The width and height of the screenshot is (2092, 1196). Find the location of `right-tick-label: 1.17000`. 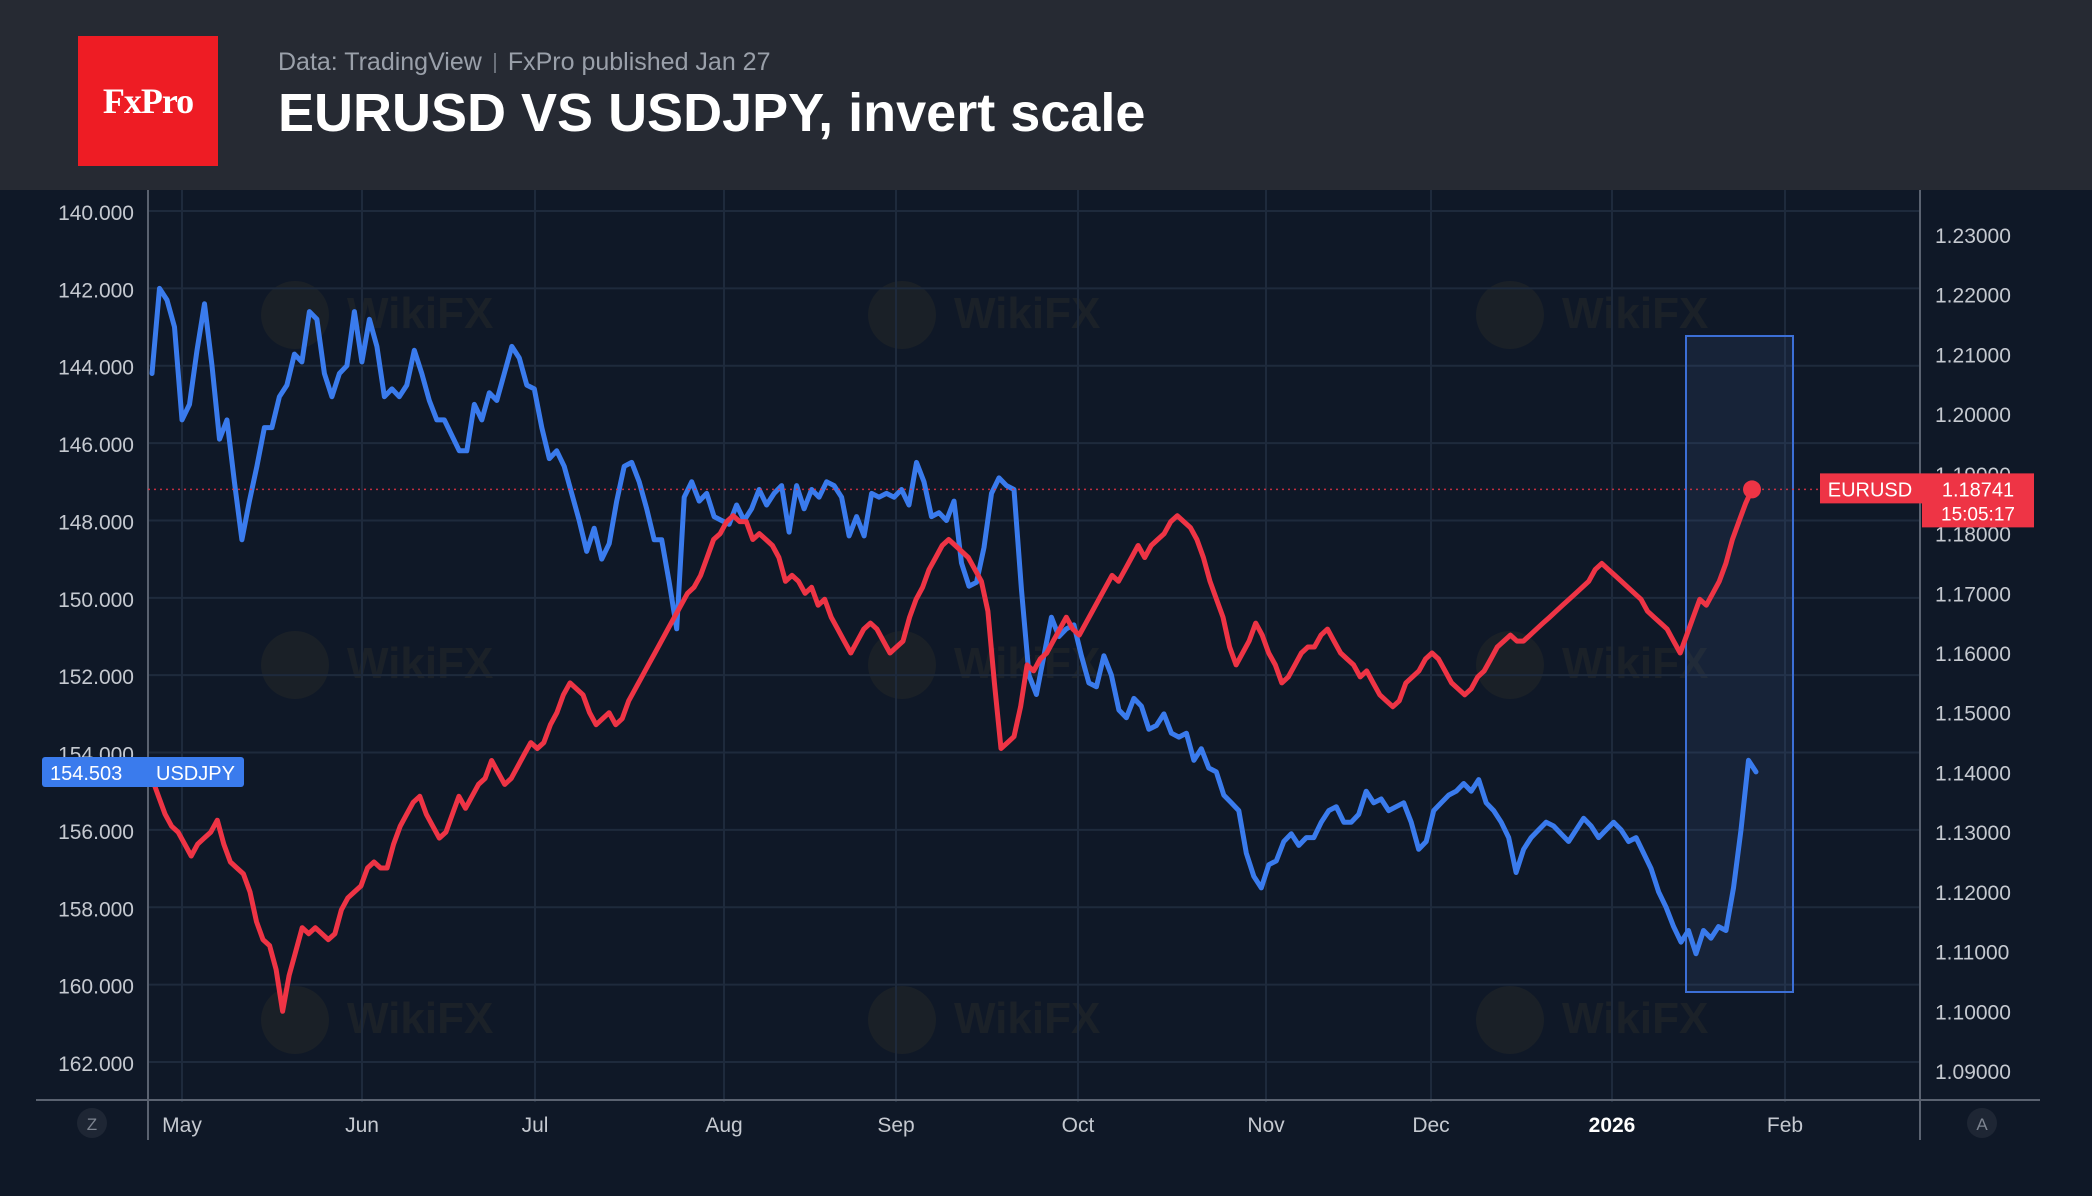

right-tick-label: 1.17000 is located at coordinates (1973, 594).